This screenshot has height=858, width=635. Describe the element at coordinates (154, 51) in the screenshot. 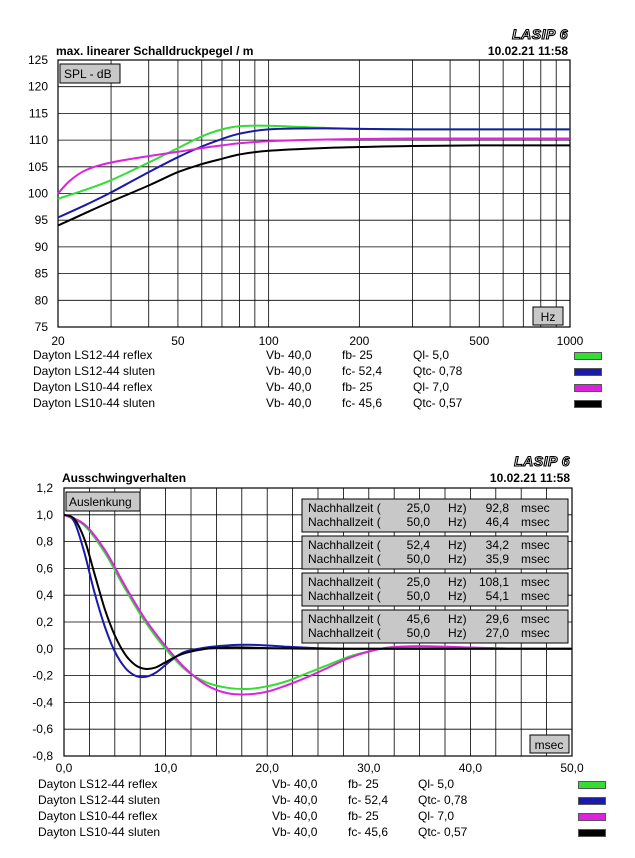

I see `top-chart-title: max. linearer Schalldruckpegel / m` at that location.